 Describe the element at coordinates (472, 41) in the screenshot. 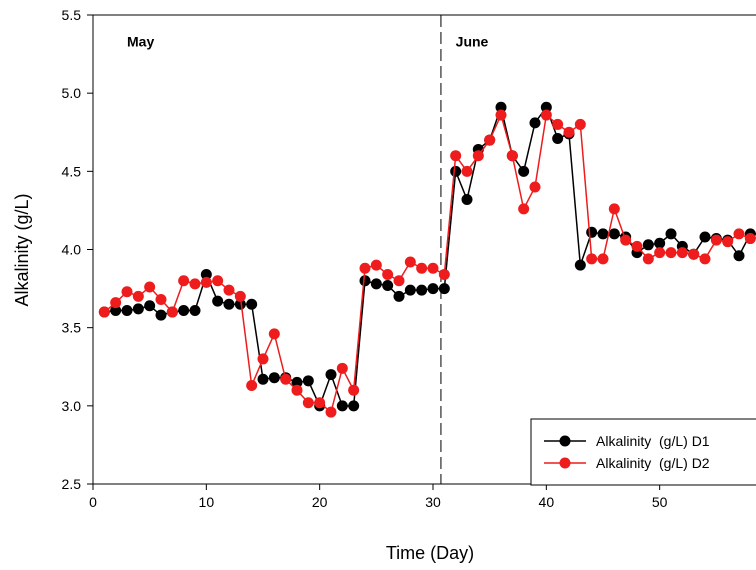

I see `annotation-june: June` at that location.